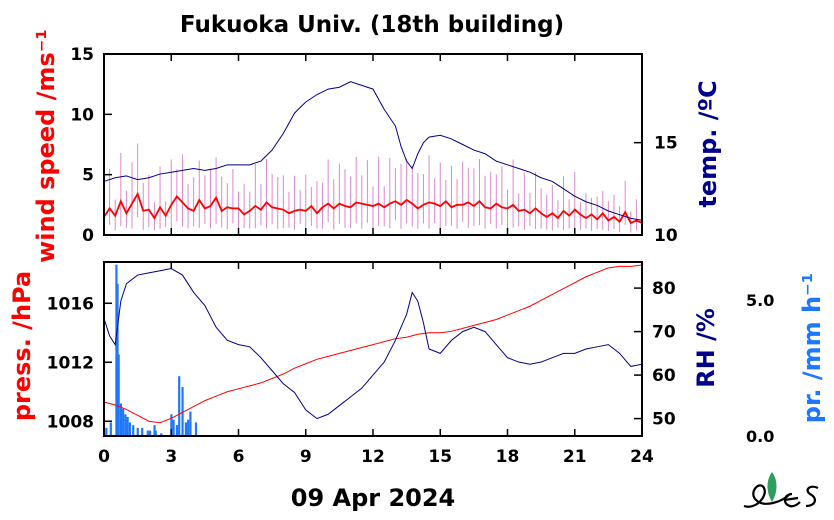 The height and width of the screenshot is (520, 834). What do you see at coordinates (70, 304) in the screenshot?
I see `pressure-tick-label: 1016` at bounding box center [70, 304].